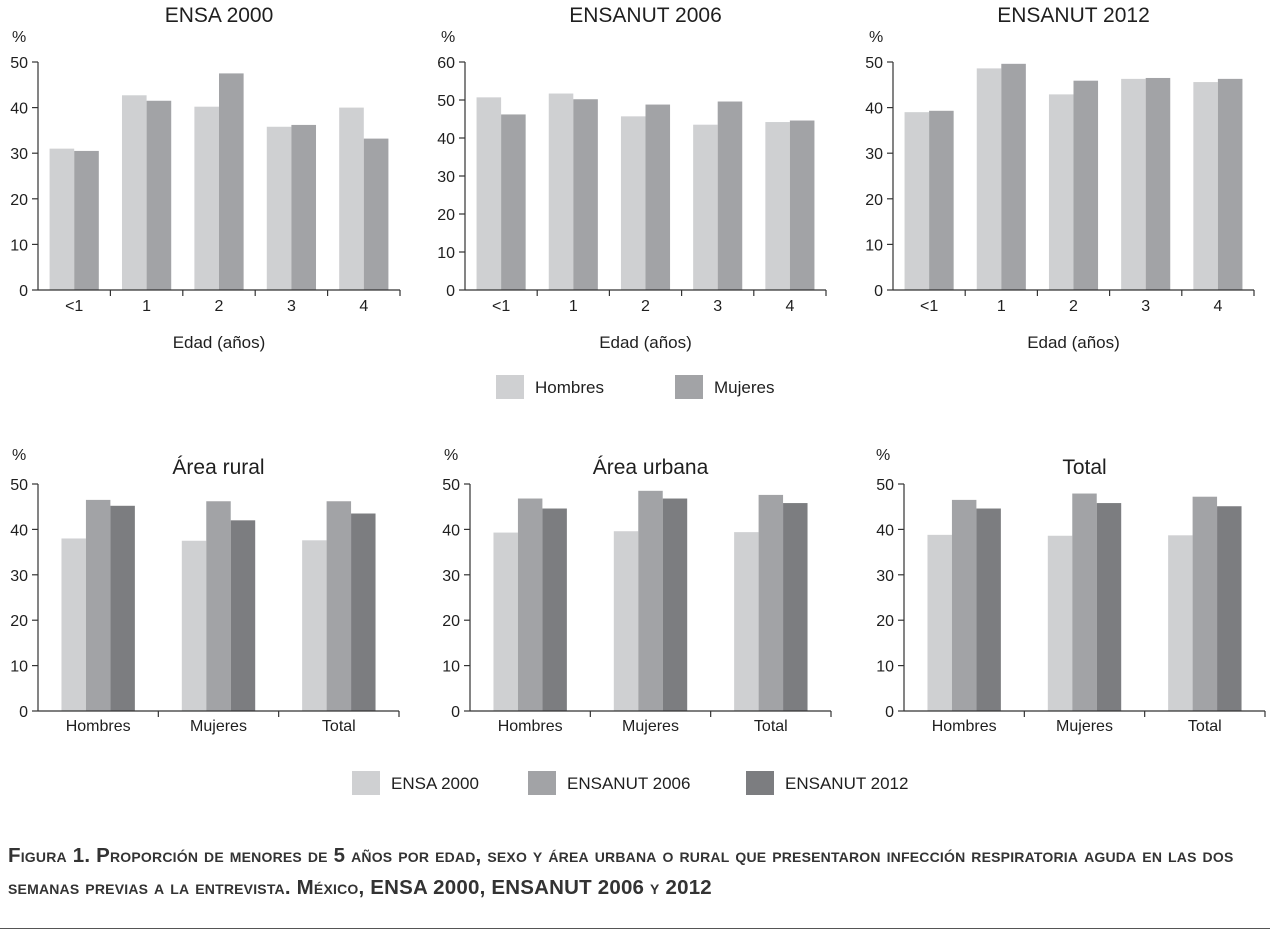 This screenshot has width=1270, height=937. I want to click on chart-title: Total, so click(1084, 467).